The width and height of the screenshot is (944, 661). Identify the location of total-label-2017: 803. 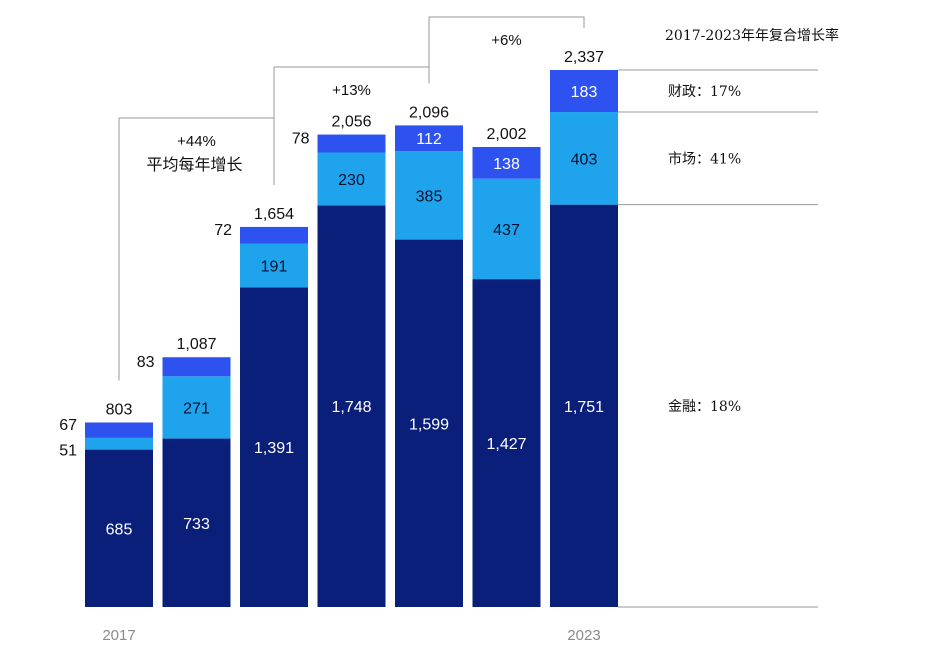
(119, 409).